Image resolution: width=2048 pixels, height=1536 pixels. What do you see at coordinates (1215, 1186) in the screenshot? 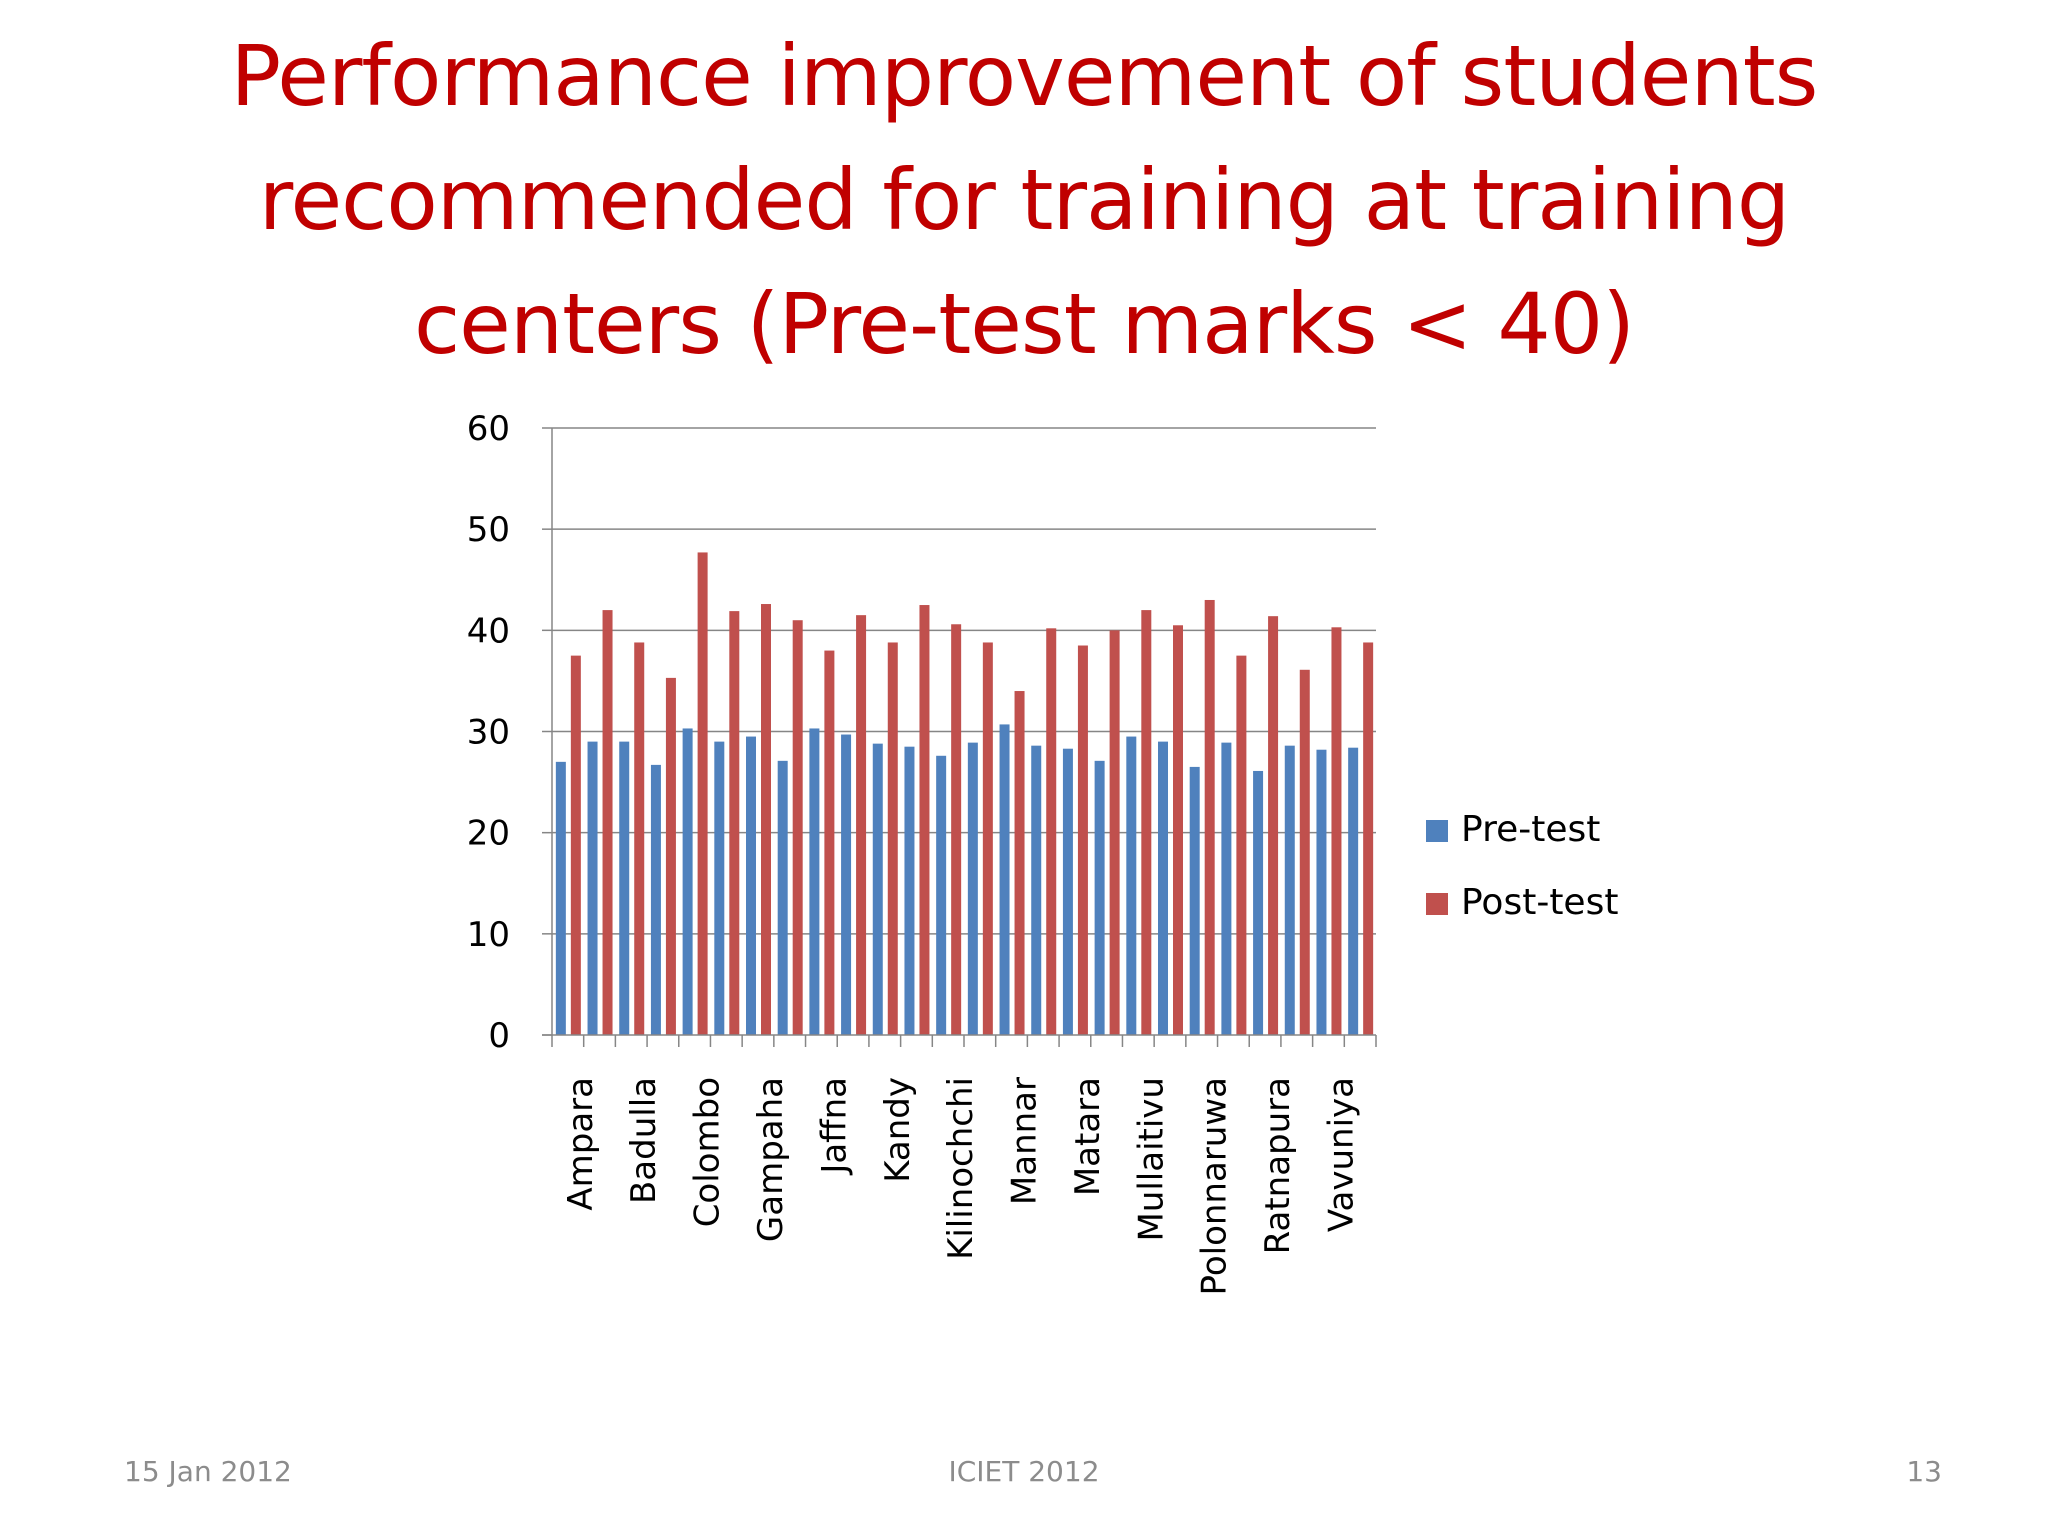
I see `x-tick-label: Polonnaruwa` at bounding box center [1215, 1186].